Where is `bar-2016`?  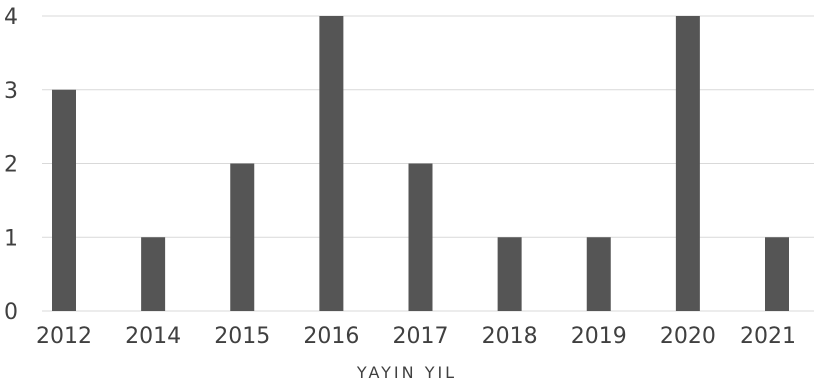 bar-2016 is located at coordinates (331, 163).